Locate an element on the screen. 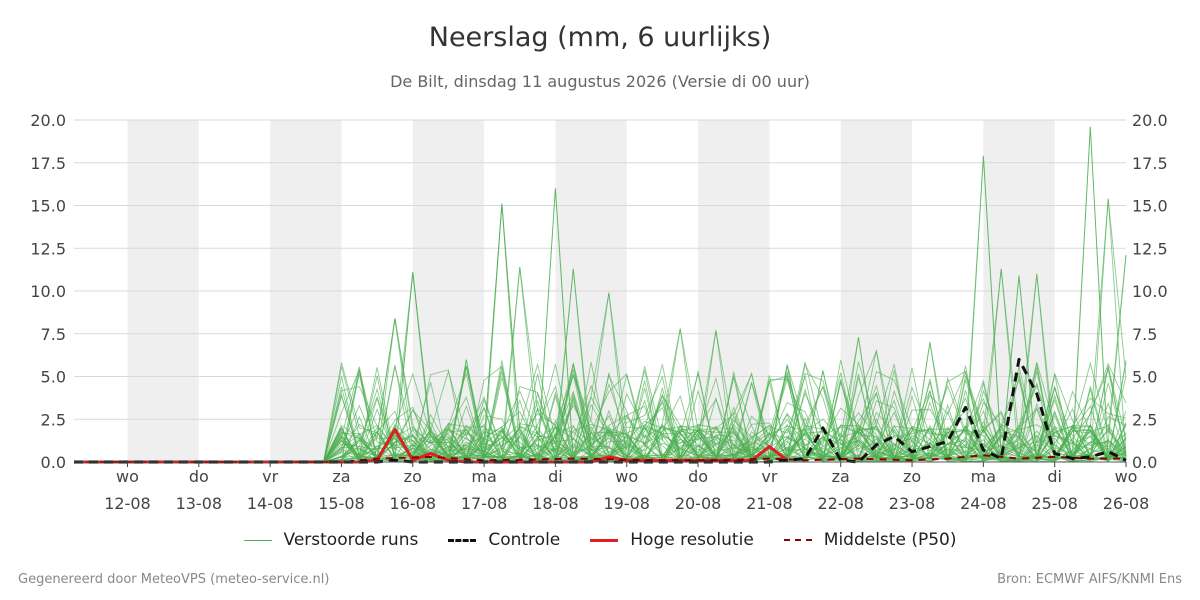 The width and height of the screenshot is (1200, 600). x-tick-date: 13-08 is located at coordinates (199, 503).